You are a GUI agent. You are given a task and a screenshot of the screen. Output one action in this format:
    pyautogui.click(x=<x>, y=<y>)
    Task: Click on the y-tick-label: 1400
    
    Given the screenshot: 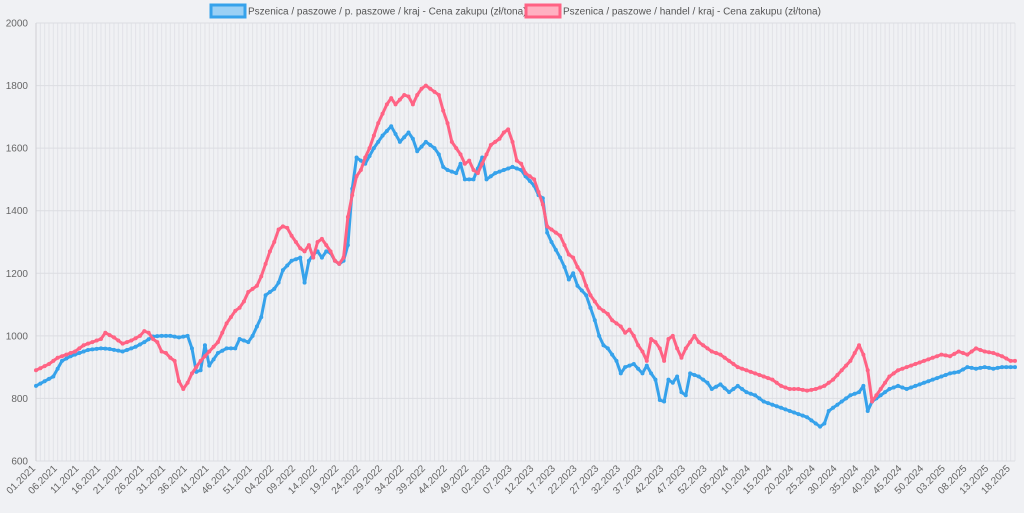 What is the action you would take?
    pyautogui.click(x=17, y=211)
    